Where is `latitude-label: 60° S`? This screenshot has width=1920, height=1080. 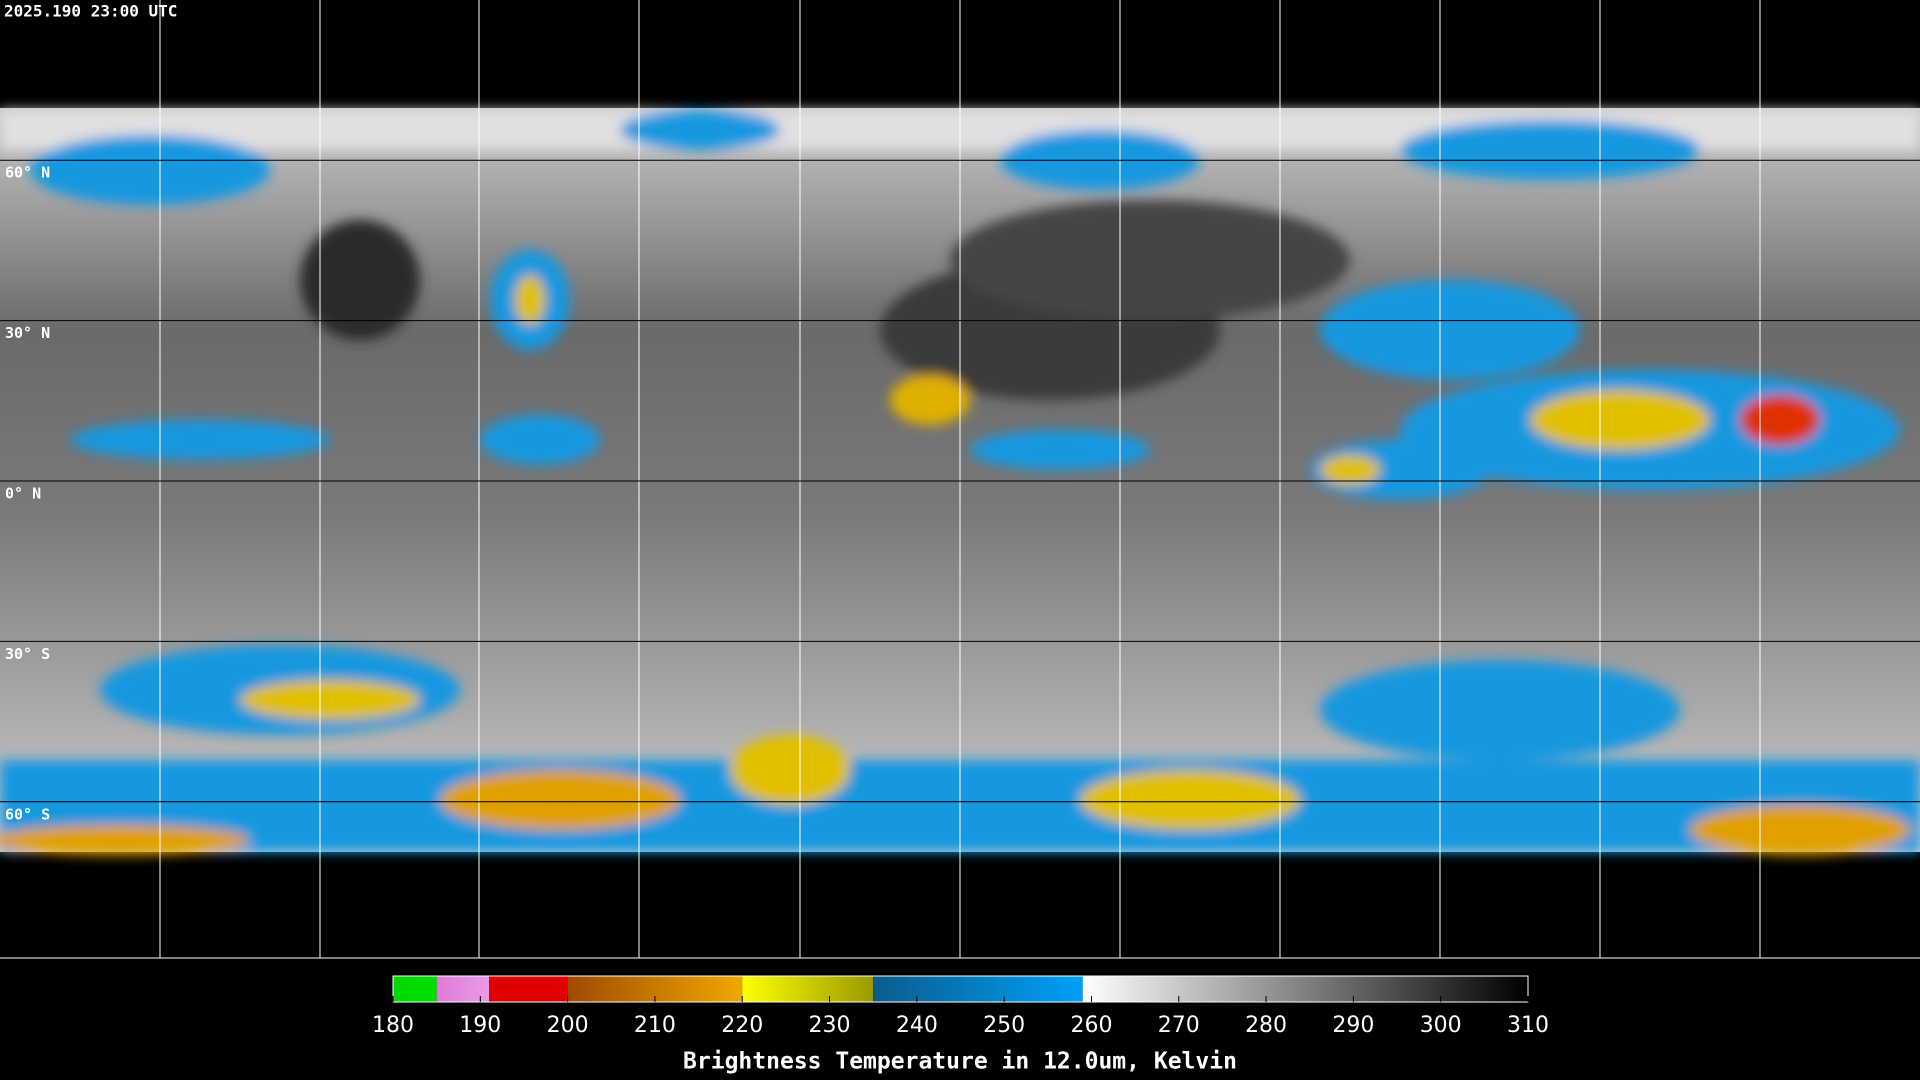 latitude-label: 60° S is located at coordinates (27, 814).